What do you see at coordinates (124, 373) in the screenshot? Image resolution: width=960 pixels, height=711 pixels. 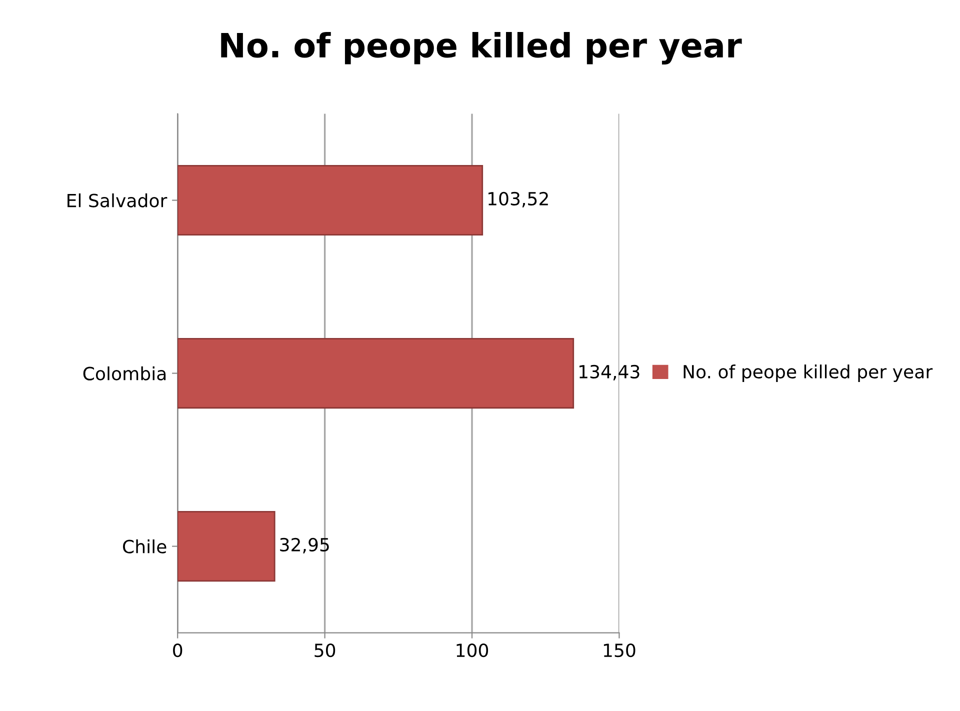 I see `y-tick-label: Colombia` at bounding box center [124, 373].